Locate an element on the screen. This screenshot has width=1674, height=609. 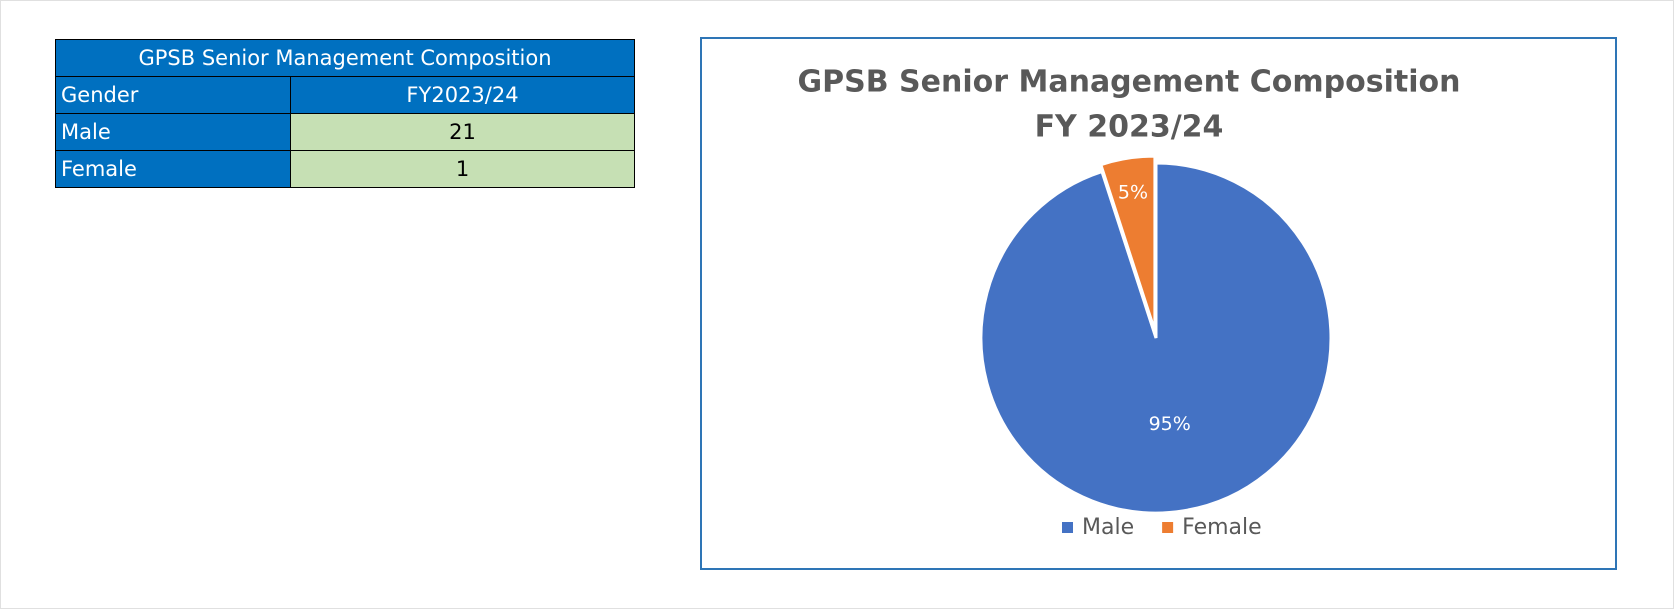
table-title: GPSB Senior Management Composition is located at coordinates (345, 58).